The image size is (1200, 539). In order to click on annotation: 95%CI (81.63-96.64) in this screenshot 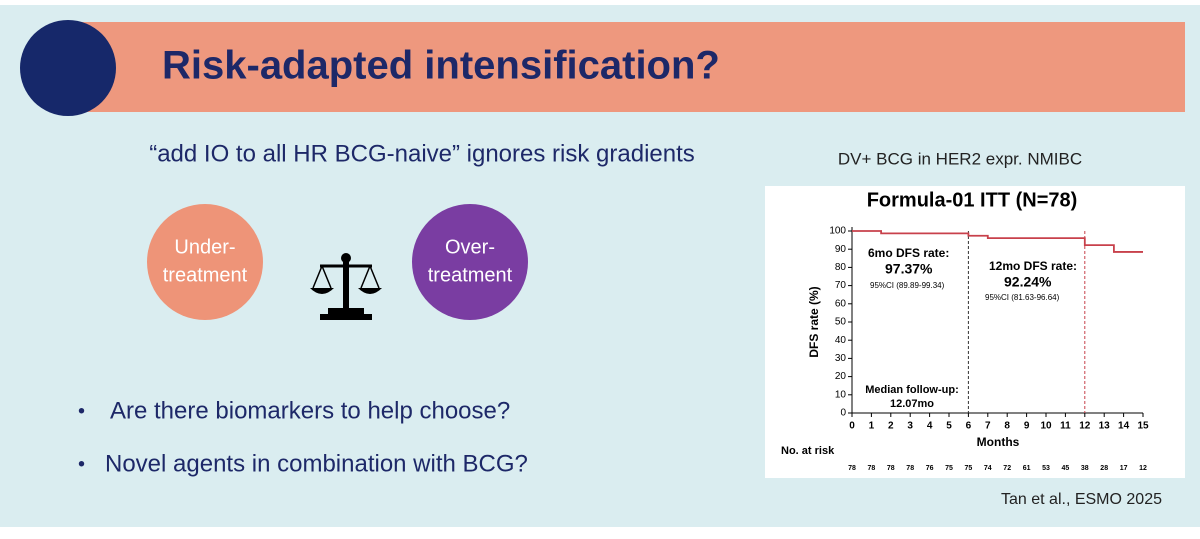, I will do `click(1022, 297)`.